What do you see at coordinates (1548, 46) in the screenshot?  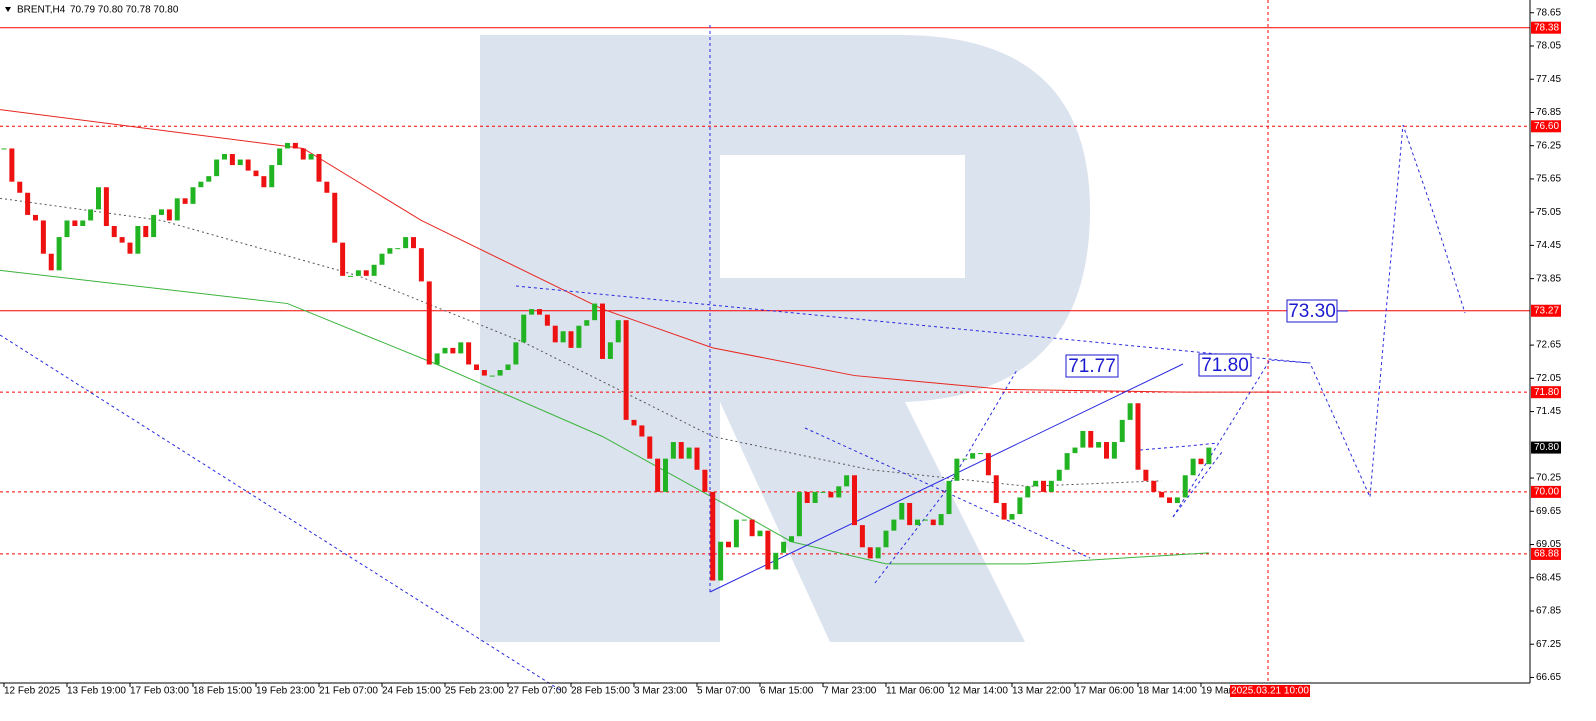 I see `y-tick-label: 78.05` at bounding box center [1548, 46].